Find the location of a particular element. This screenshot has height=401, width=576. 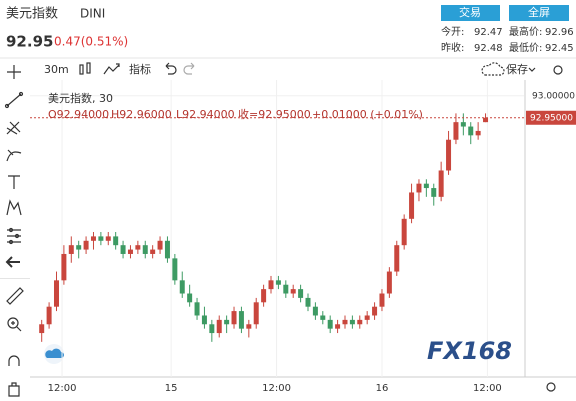

undo is located at coordinates (171, 68).